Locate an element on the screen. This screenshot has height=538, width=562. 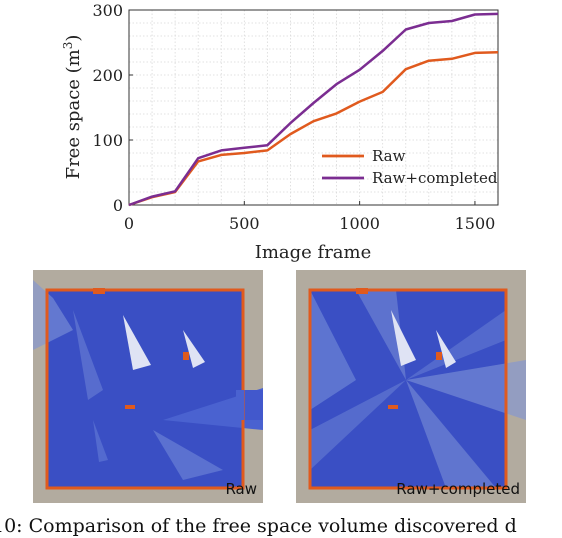
chart-legend: Raw Raw+completed is located at coordinates (410, 167).